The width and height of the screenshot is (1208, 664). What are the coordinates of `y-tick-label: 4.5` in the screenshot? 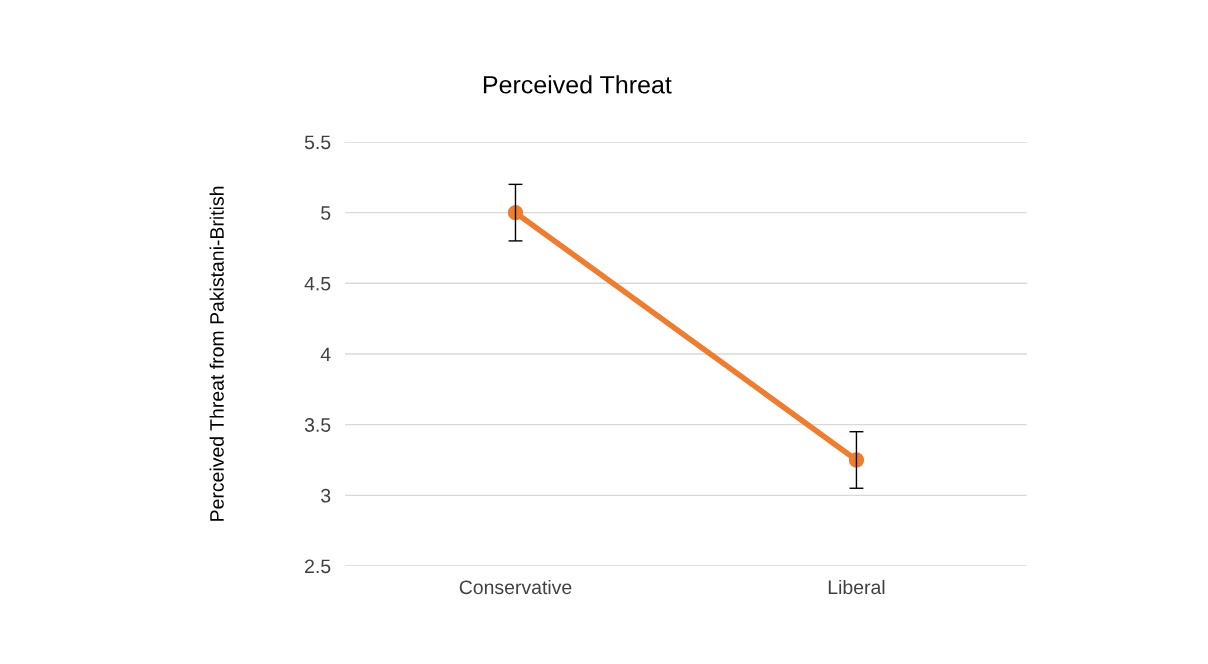 It's located at (317, 283).